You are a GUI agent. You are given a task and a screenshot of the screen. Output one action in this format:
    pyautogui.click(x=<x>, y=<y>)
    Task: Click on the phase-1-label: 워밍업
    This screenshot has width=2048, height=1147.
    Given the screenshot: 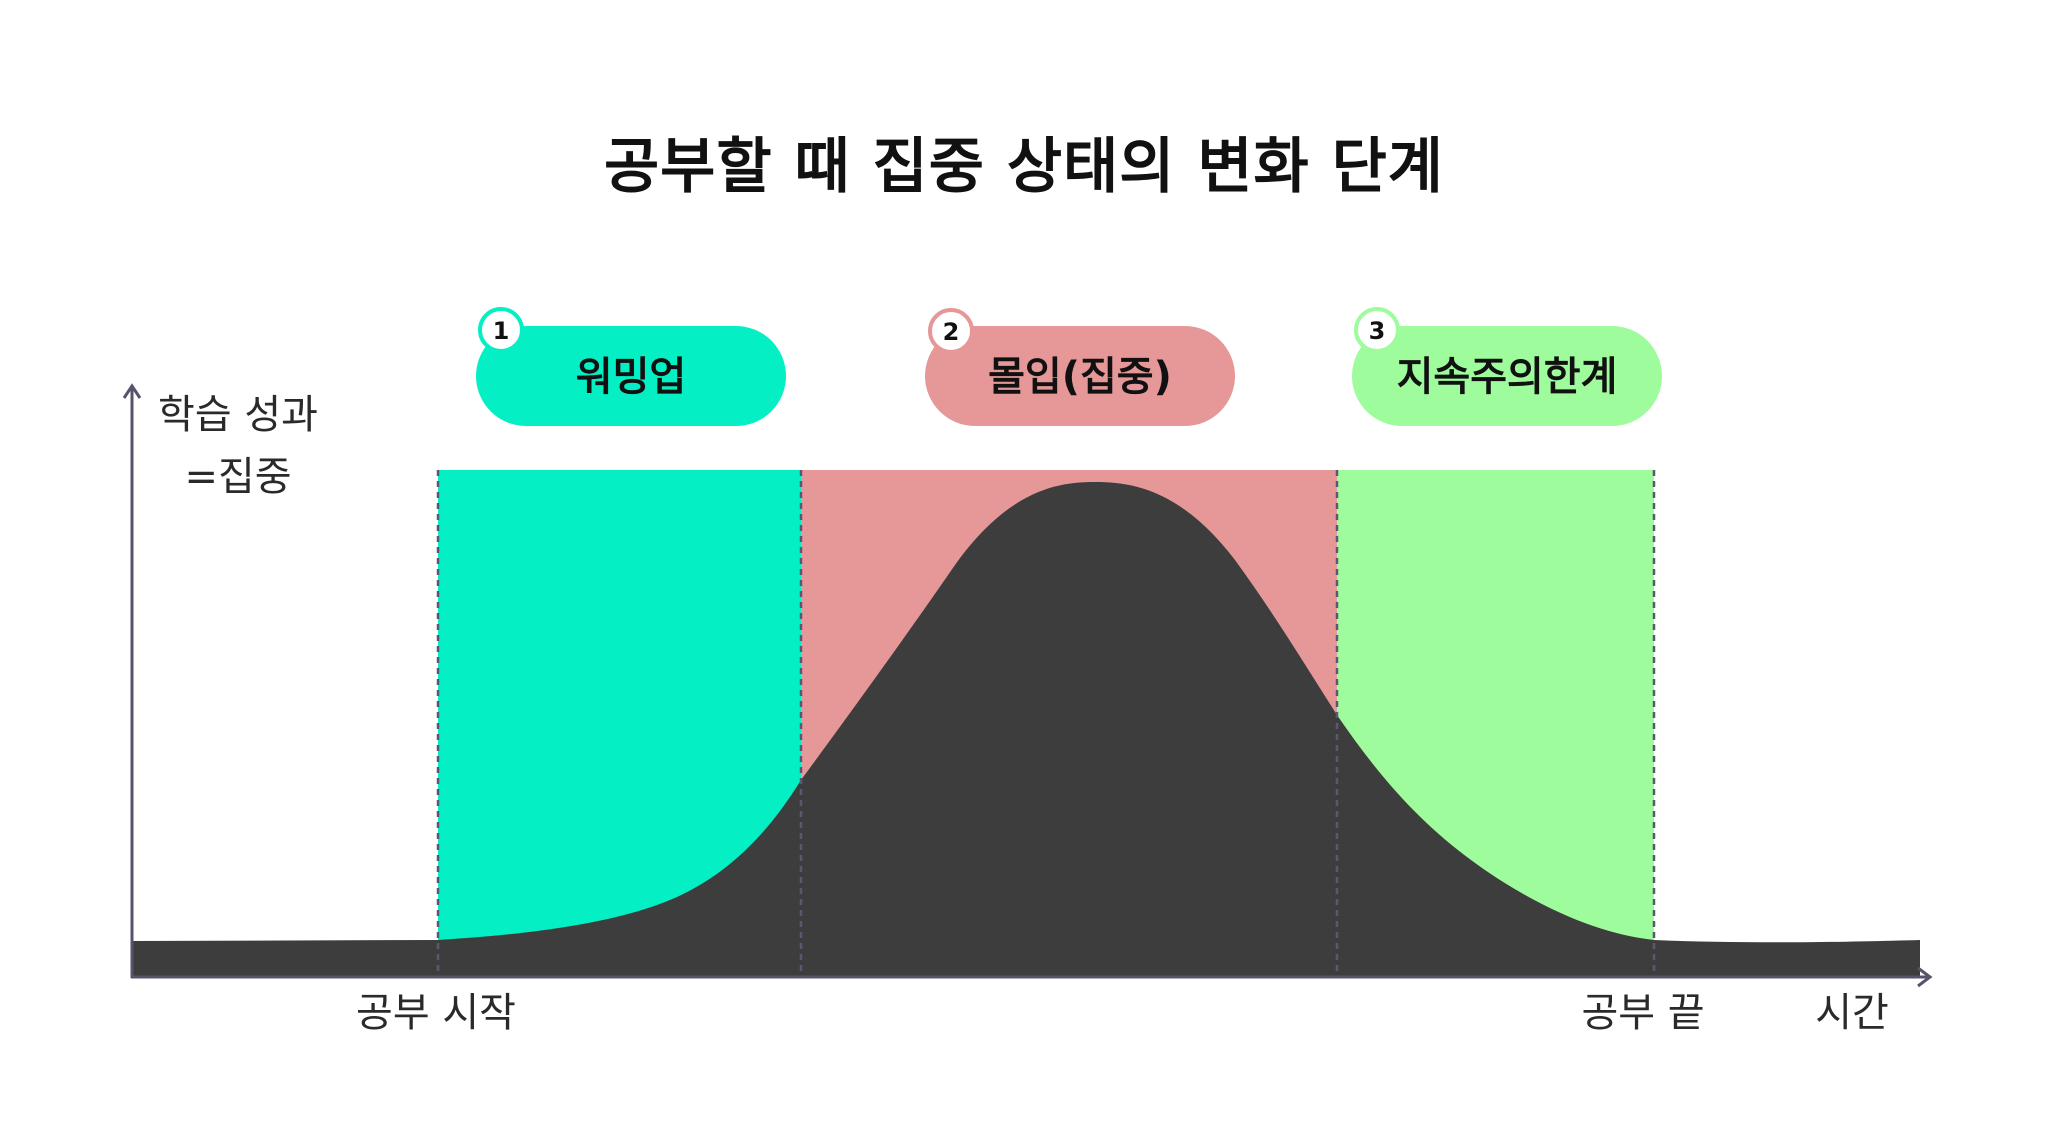 What is the action you would take?
    pyautogui.click(x=631, y=377)
    